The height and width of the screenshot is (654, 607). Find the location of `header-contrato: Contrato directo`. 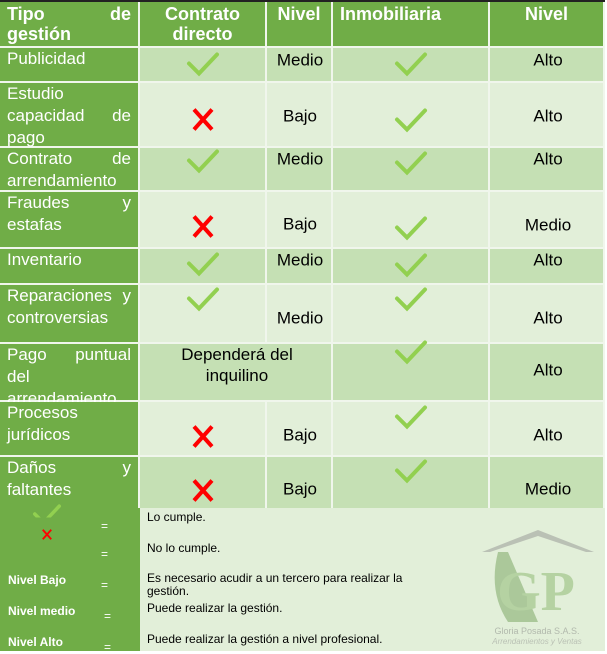

header-contrato: Contrato directo is located at coordinates (203, 25).